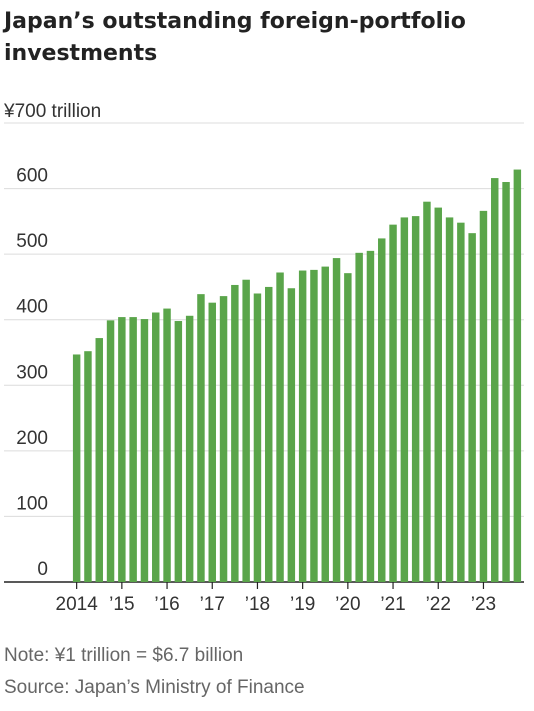  I want to click on footnote: Note: ¥1 trillion = $6.7 billion, so click(124, 655).